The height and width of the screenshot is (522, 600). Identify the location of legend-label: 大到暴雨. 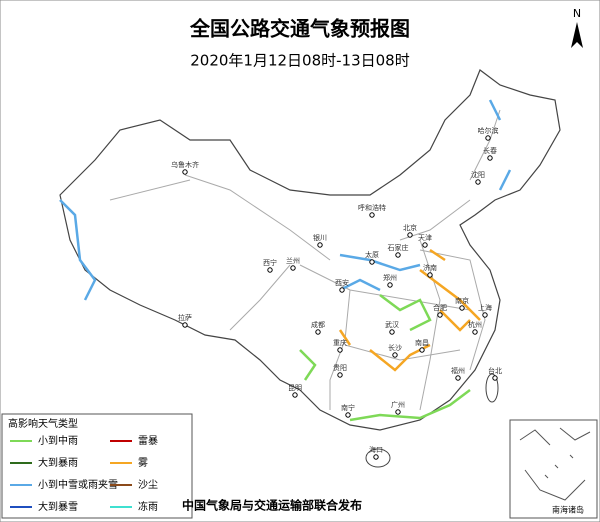
(58, 462).